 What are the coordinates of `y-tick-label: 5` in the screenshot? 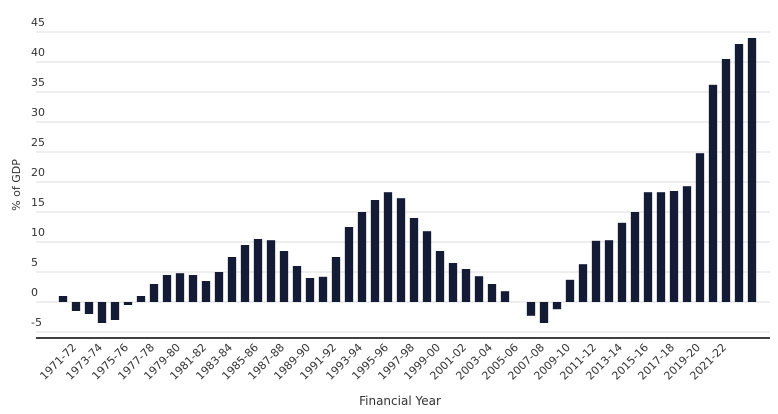 It's located at (34, 262).